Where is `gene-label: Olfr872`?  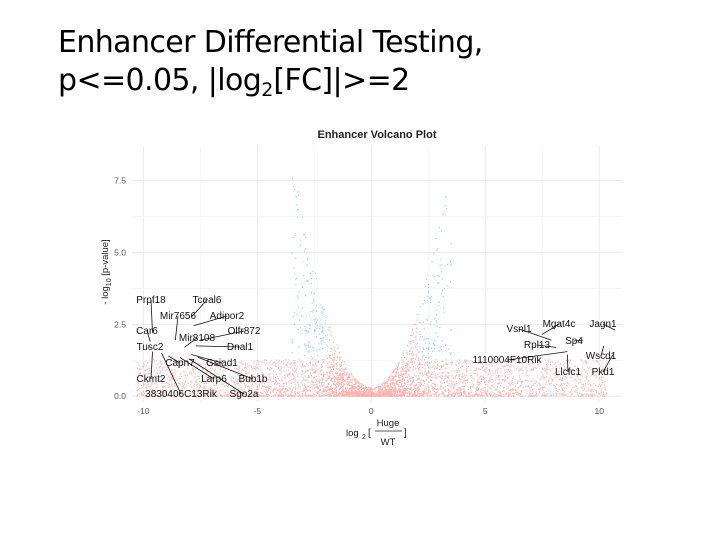 gene-label: Olfr872 is located at coordinates (244, 331).